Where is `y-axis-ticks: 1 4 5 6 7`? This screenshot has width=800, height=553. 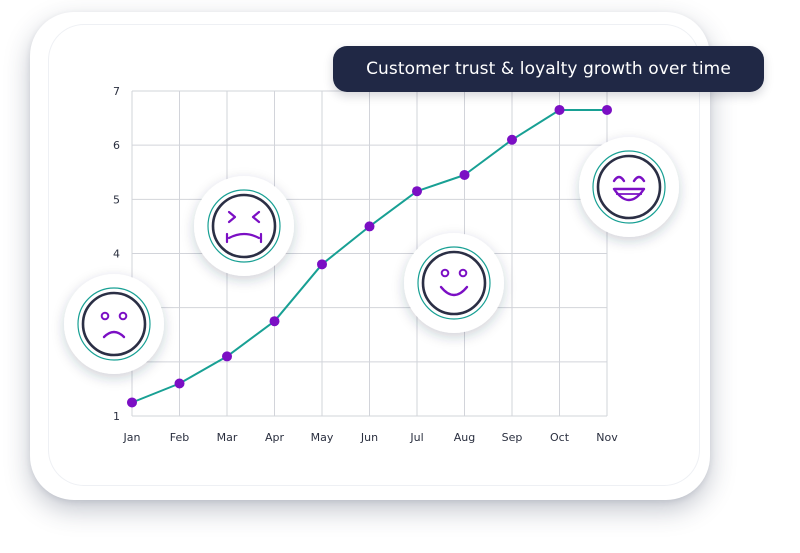 y-axis-ticks: 1 4 5 6 7 is located at coordinates (116, 254).